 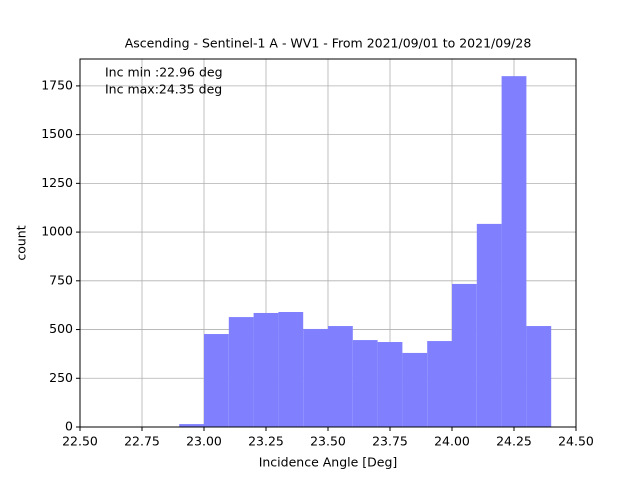 I want to click on y-tick-label: 750, so click(x=61, y=279).